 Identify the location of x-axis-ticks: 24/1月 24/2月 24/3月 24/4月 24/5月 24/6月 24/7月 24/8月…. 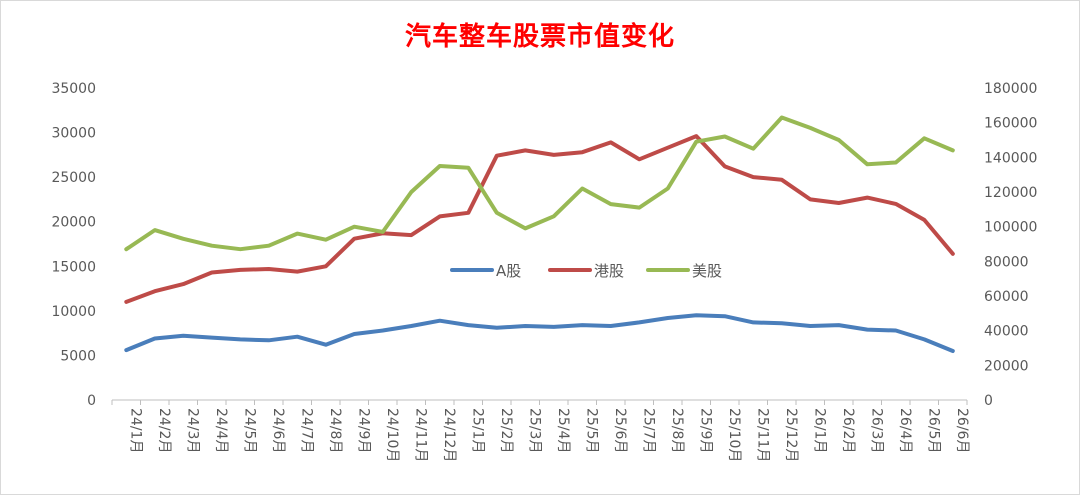
(548, 435).